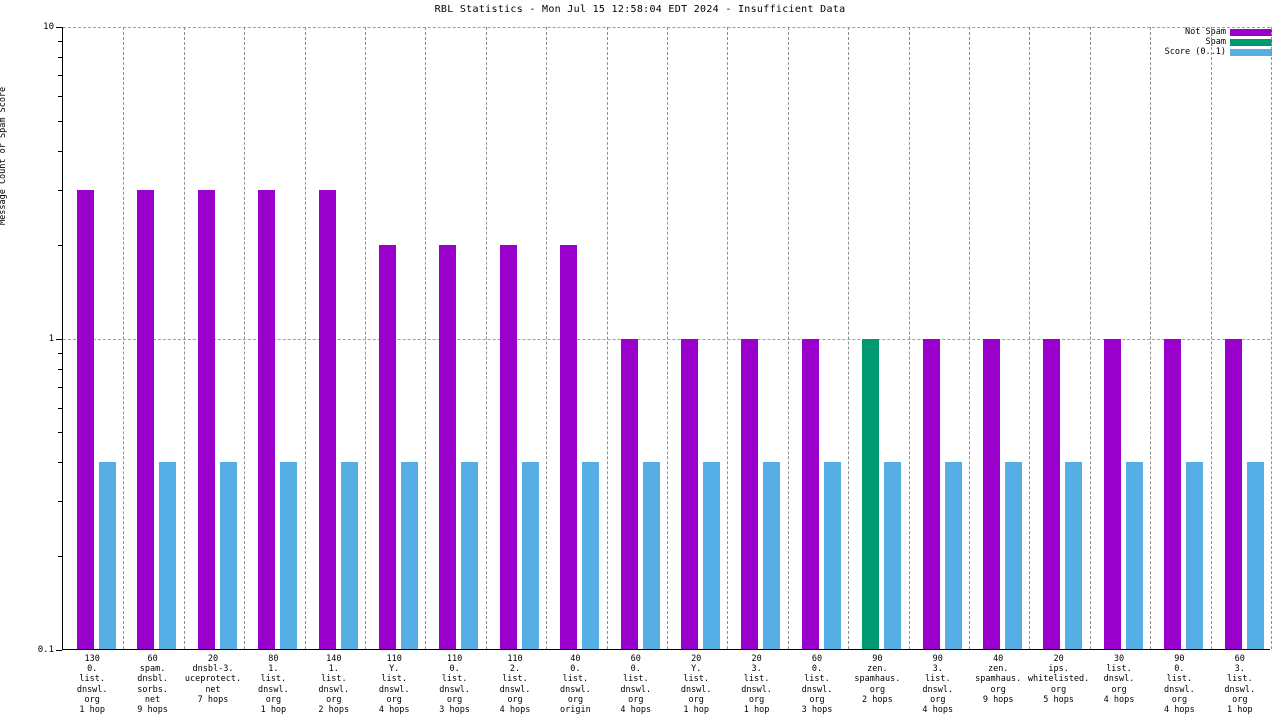  I want to click on x-axis-tick-label: 90 zen. spamhaus. org 2 hops, so click(877, 679).